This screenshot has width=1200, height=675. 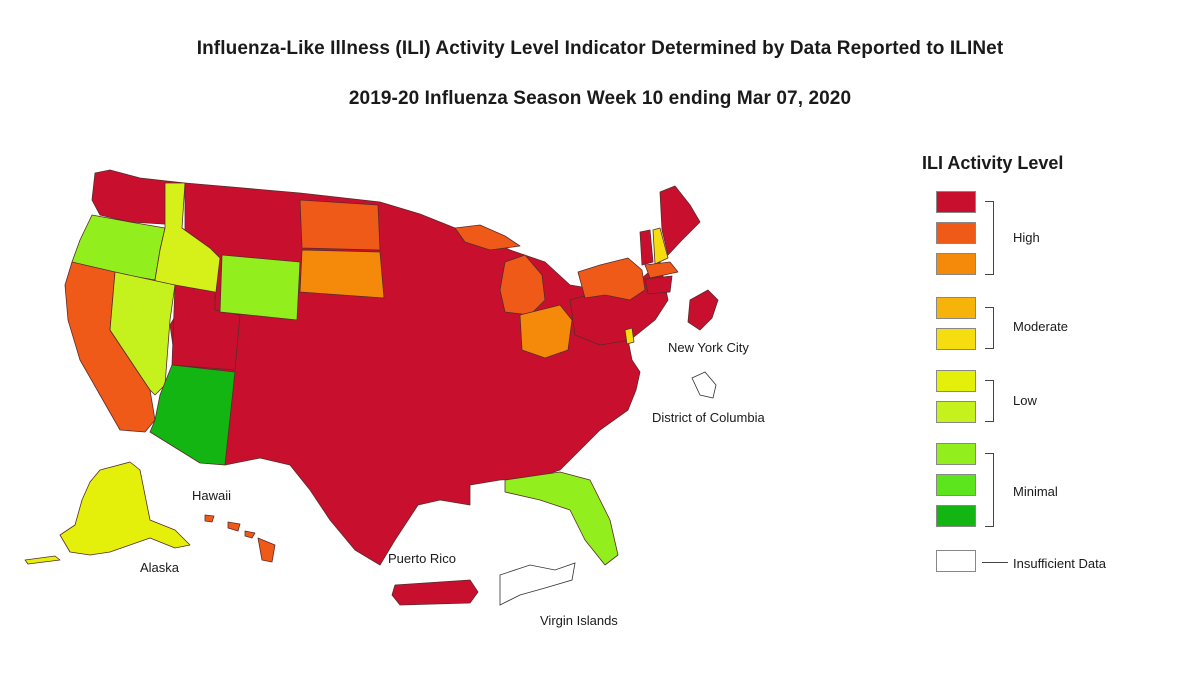 What do you see at coordinates (522, 285) in the screenshot?
I see `state-michigan` at bounding box center [522, 285].